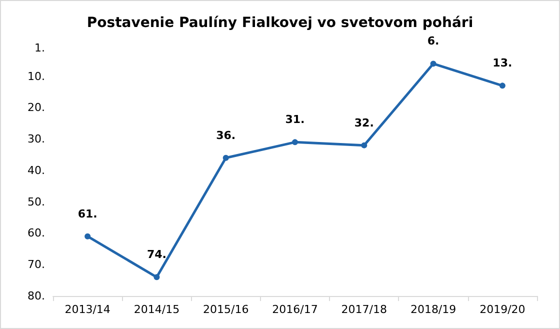 The height and width of the screenshot is (329, 560). I want to click on data-label: 32., so click(364, 123).